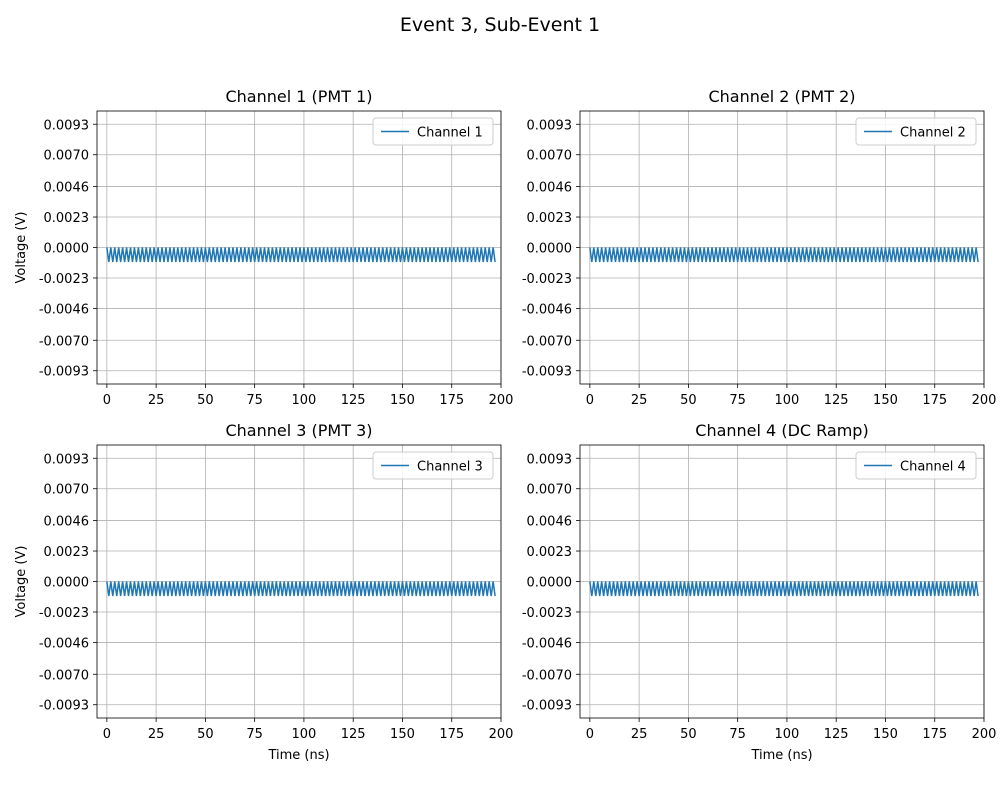 The width and height of the screenshot is (1000, 800). Describe the element at coordinates (933, 133) in the screenshot. I see `legend-label: Channel 2` at that location.